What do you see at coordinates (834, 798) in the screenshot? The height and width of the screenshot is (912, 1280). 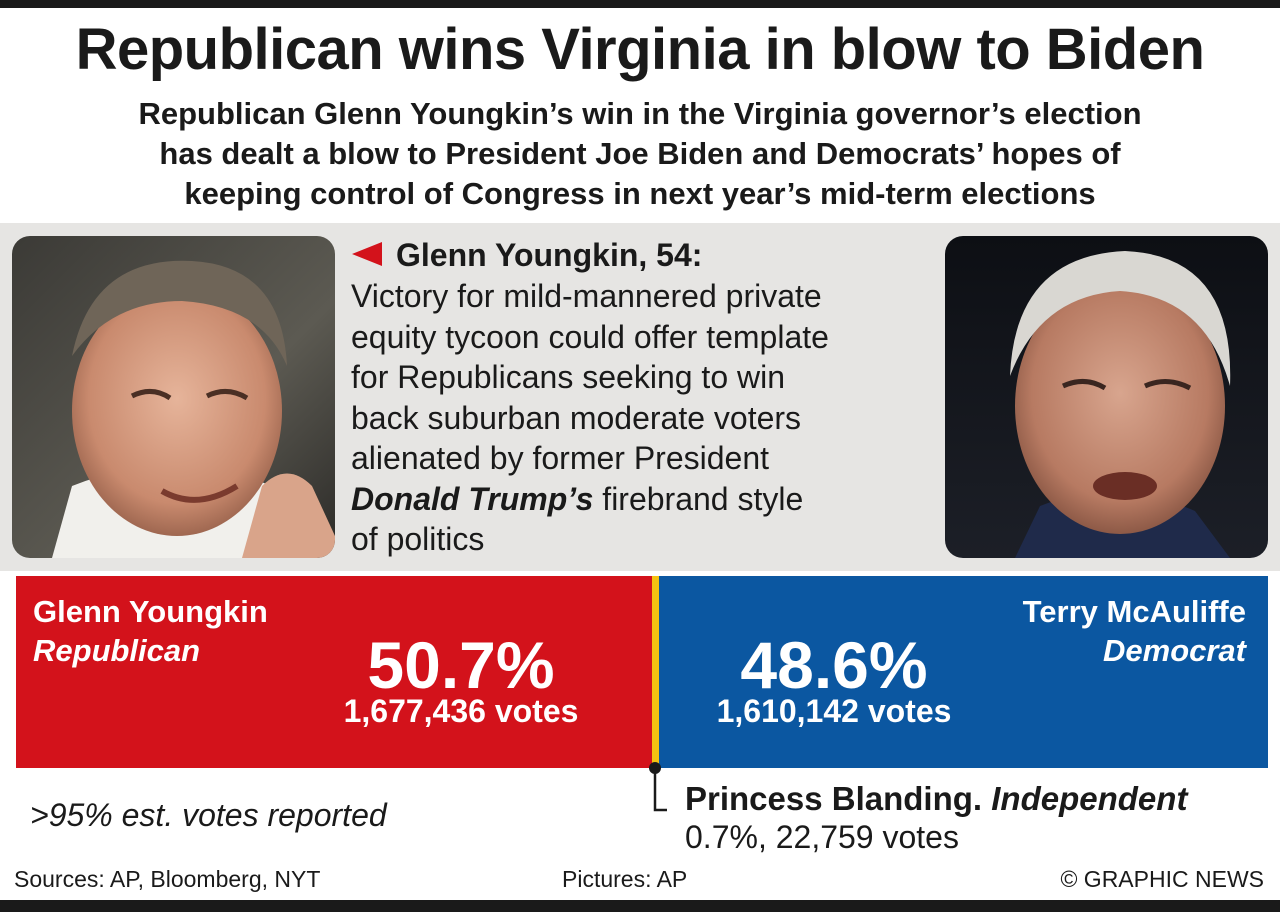 I see `independent-name: Princess Blanding.` at bounding box center [834, 798].